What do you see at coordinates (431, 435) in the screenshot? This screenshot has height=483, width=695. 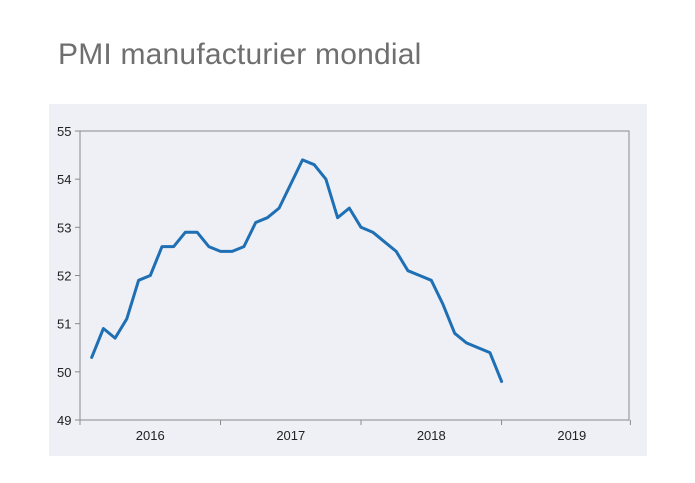 I see `x-tick-label: 2018` at bounding box center [431, 435].